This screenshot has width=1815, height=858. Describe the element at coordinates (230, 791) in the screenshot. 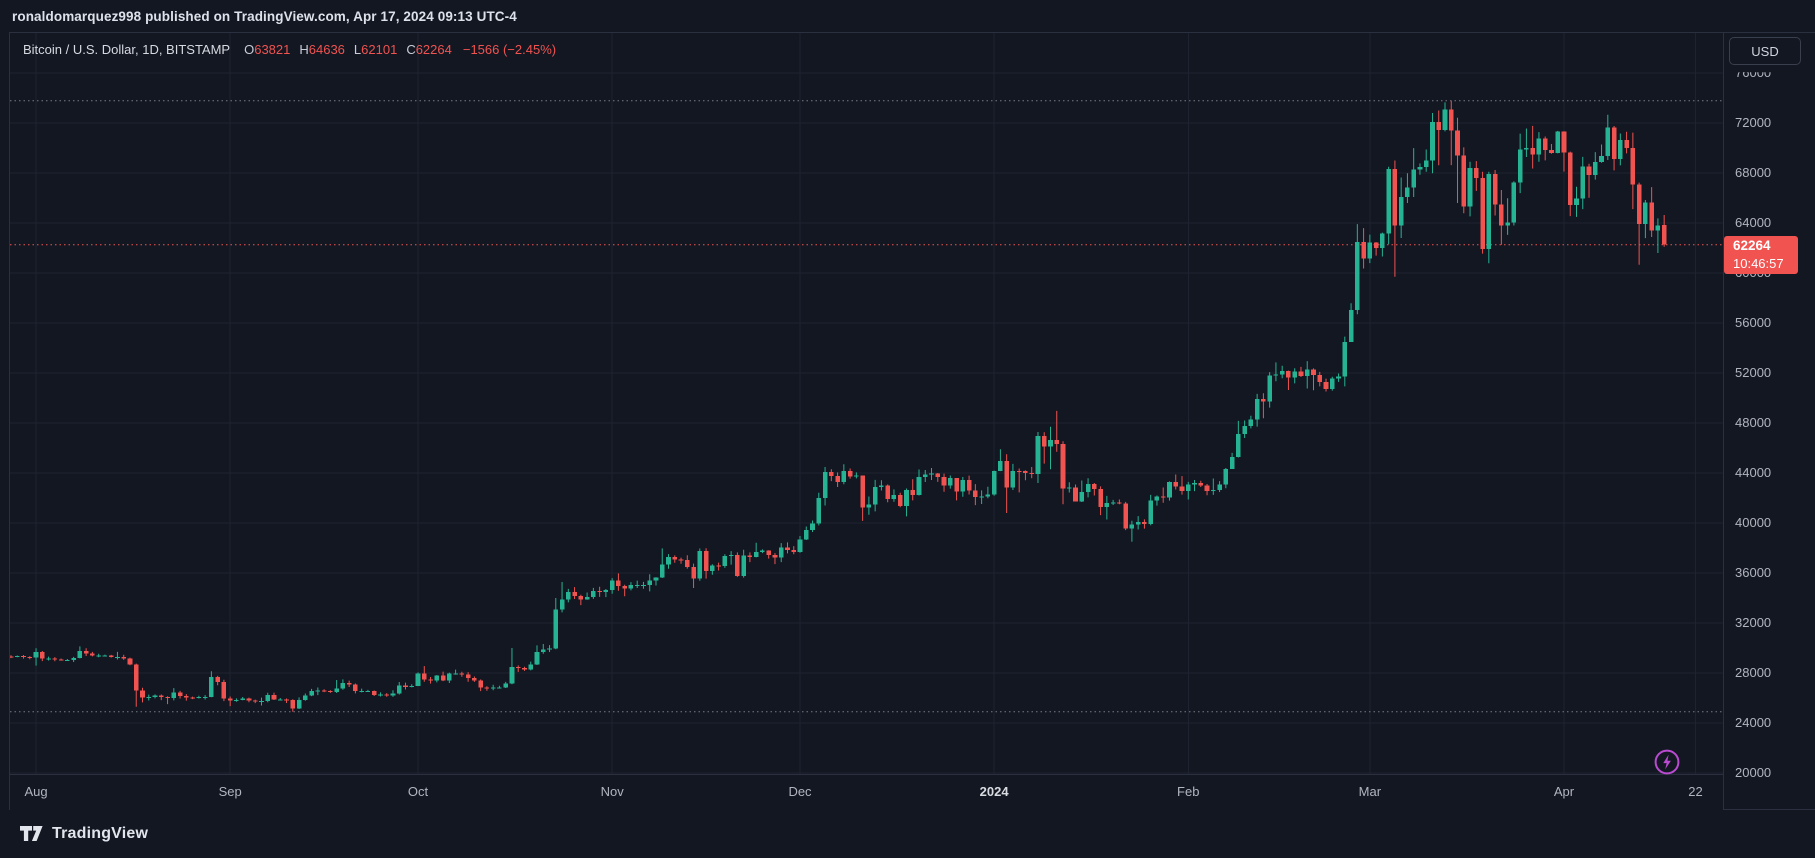

I see `time-tick-label: Sep` at that location.